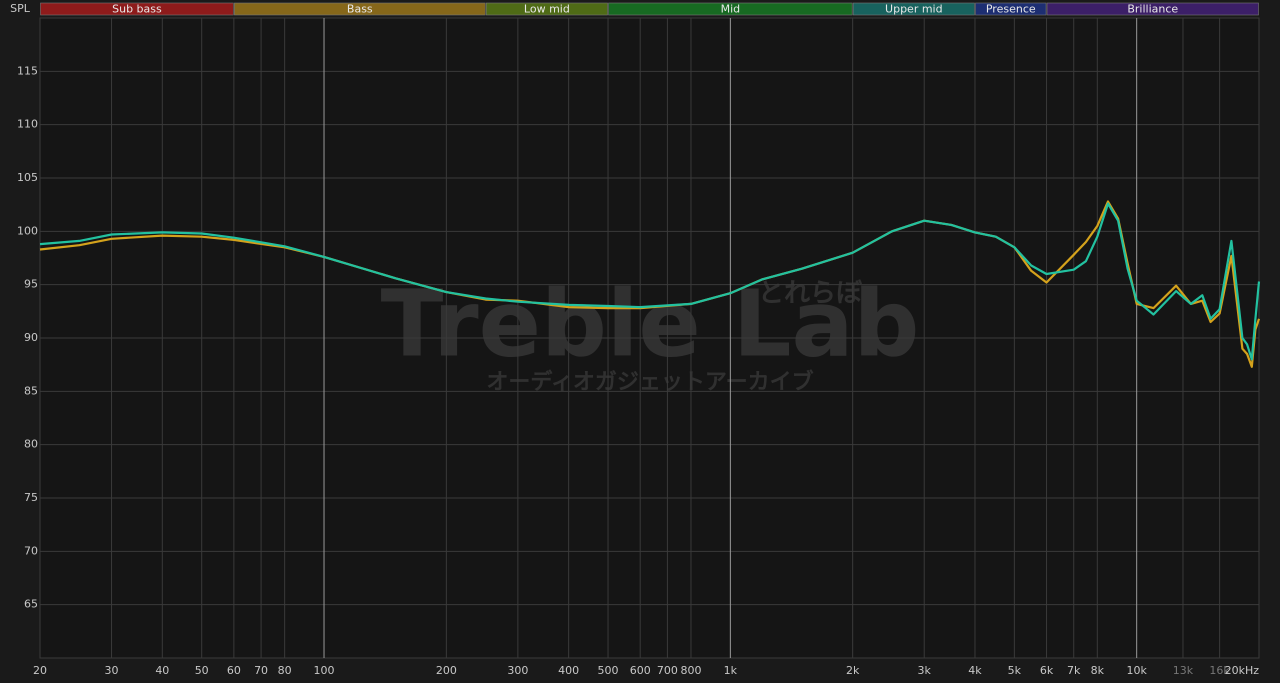  What do you see at coordinates (31, 550) in the screenshot?
I see `y-tick-label: 70` at bounding box center [31, 550].